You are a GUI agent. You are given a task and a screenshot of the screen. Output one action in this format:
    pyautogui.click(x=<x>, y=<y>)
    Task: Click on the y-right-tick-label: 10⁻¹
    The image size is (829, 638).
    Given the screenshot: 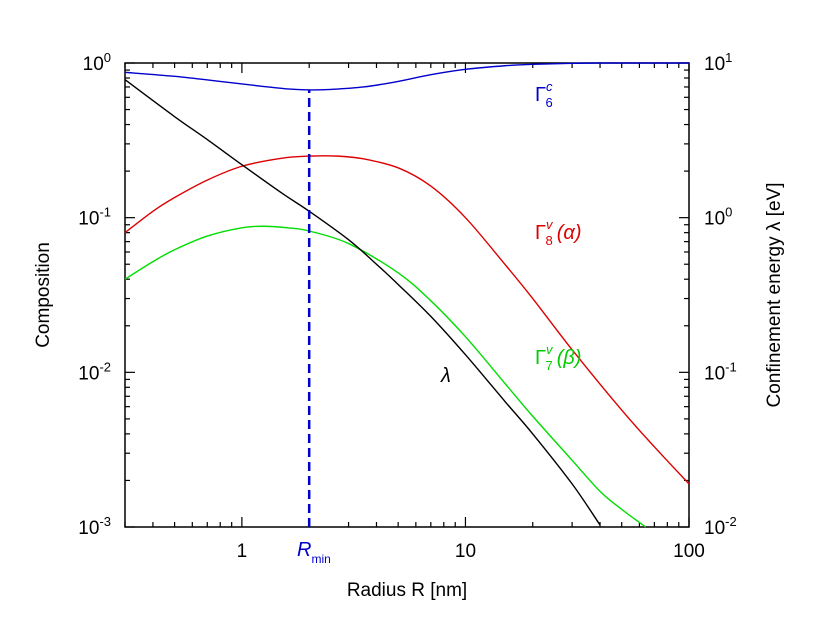 What is the action you would take?
    pyautogui.click(x=720, y=371)
    